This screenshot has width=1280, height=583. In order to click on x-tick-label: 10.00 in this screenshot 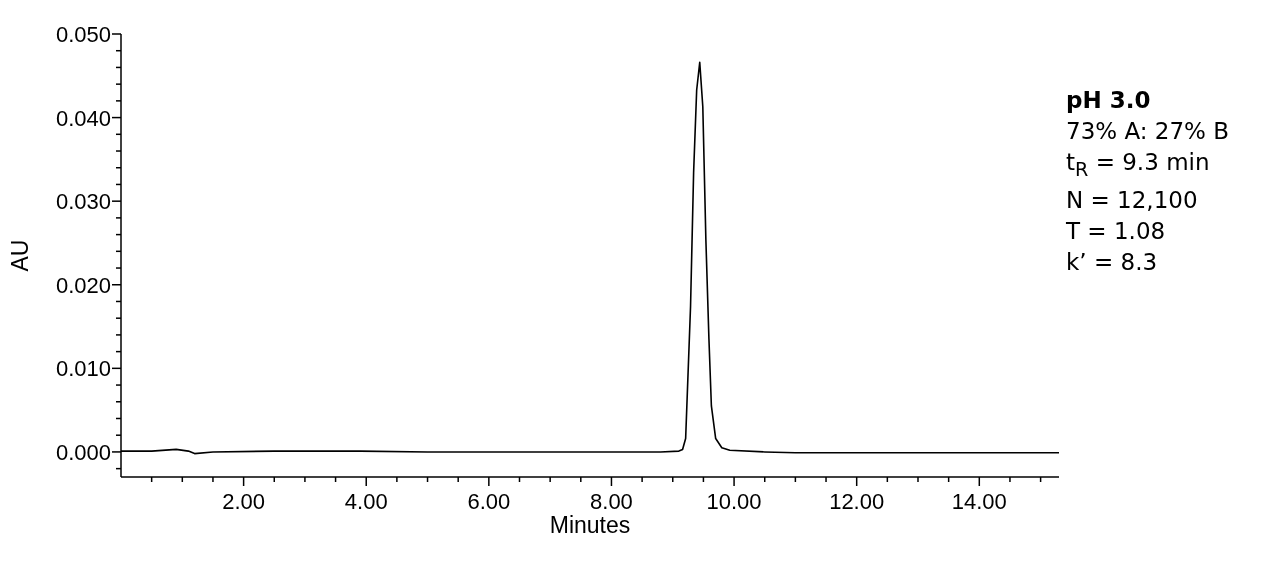, I will do `click(734, 501)`.